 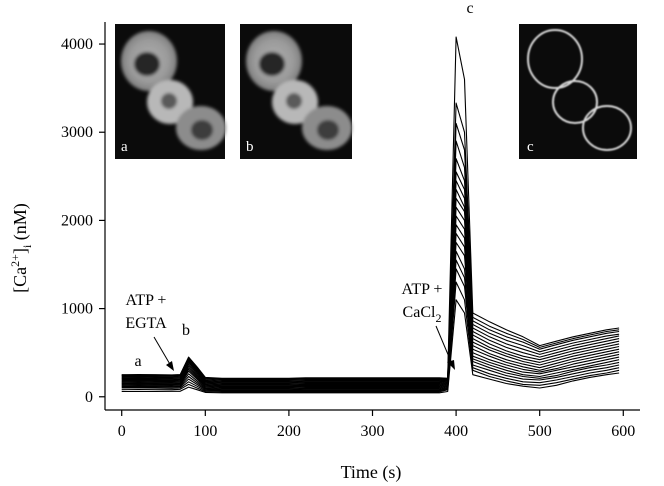 I want to click on y-axis-ticks: 0 1000 2000 3000 4000, so click(x=83, y=221).